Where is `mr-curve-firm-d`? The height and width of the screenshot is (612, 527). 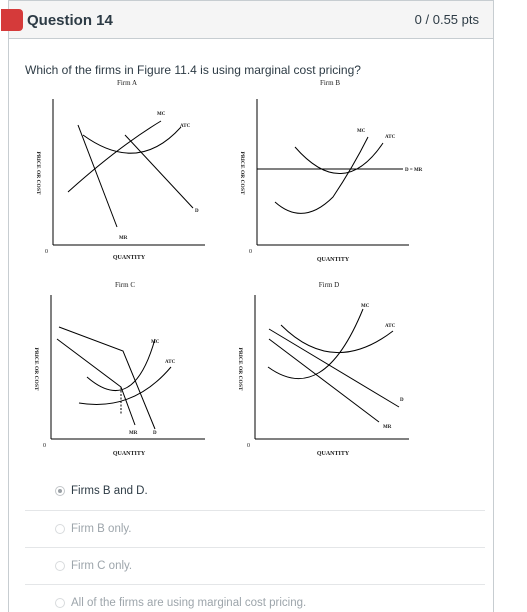 mr-curve-firm-d is located at coordinates (324, 380).